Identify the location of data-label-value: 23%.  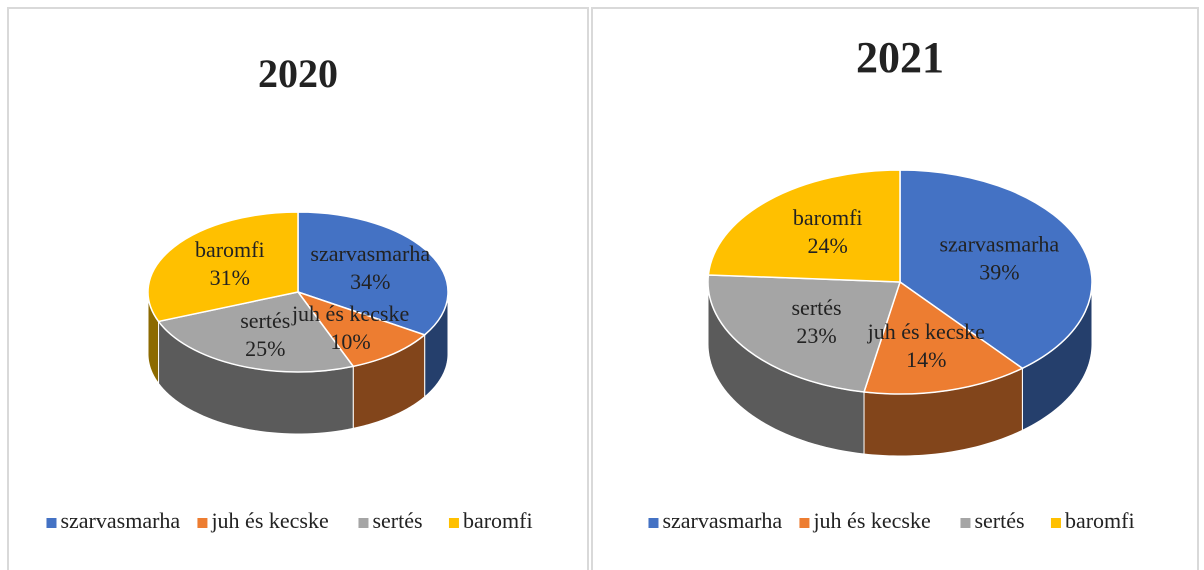
(816, 335).